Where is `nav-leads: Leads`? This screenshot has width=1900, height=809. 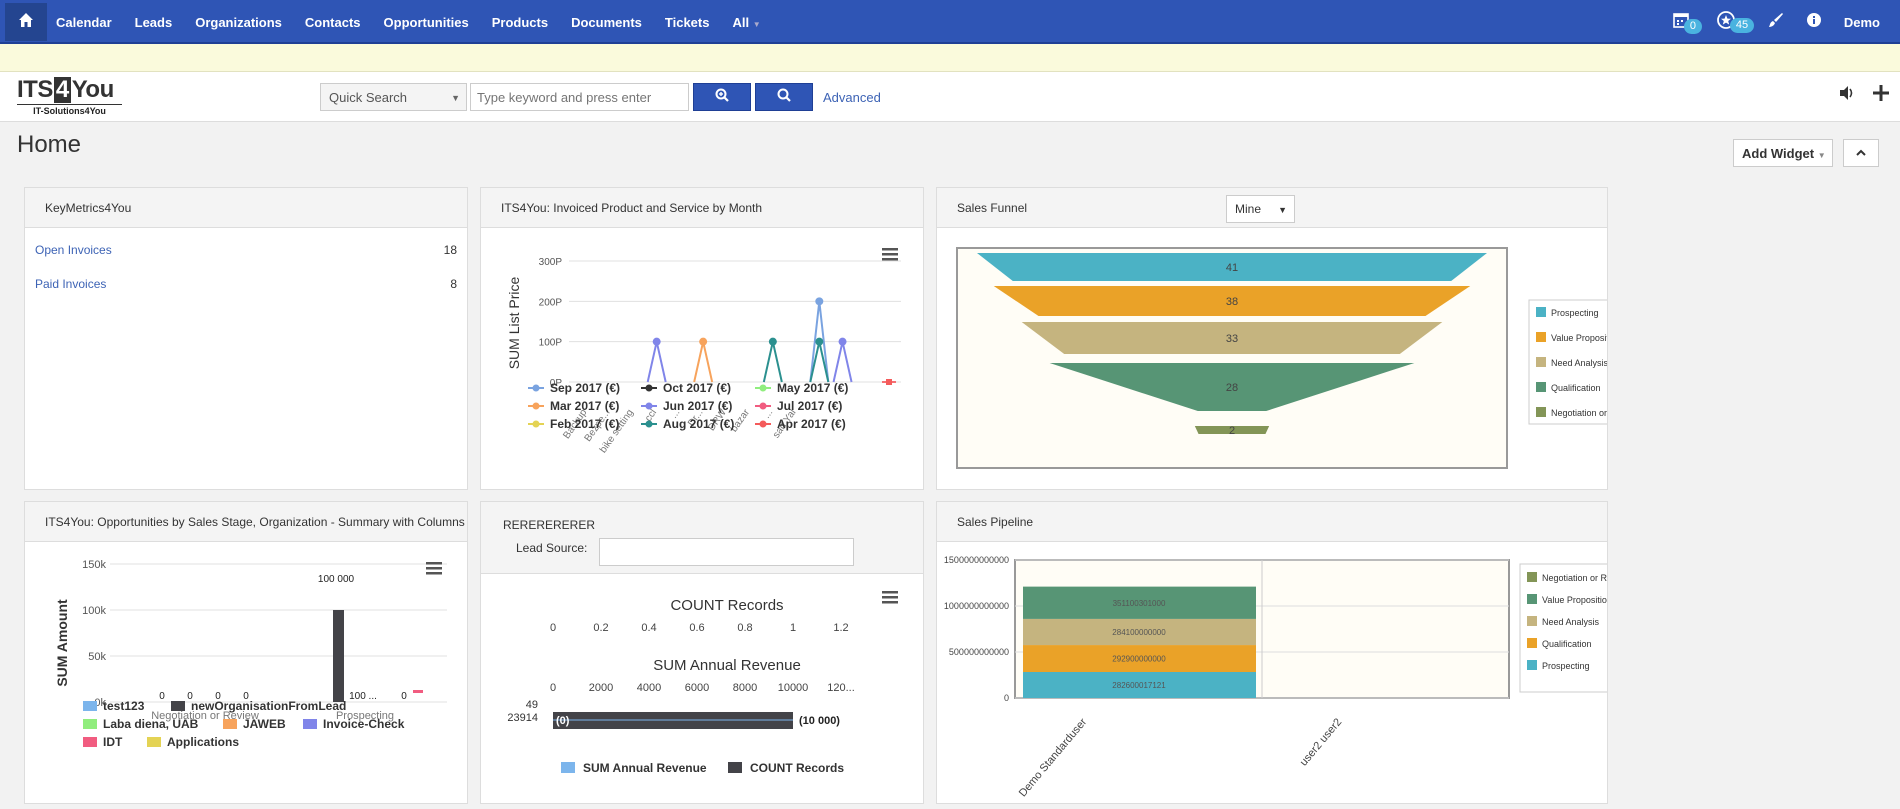 nav-leads: Leads is located at coordinates (153, 22).